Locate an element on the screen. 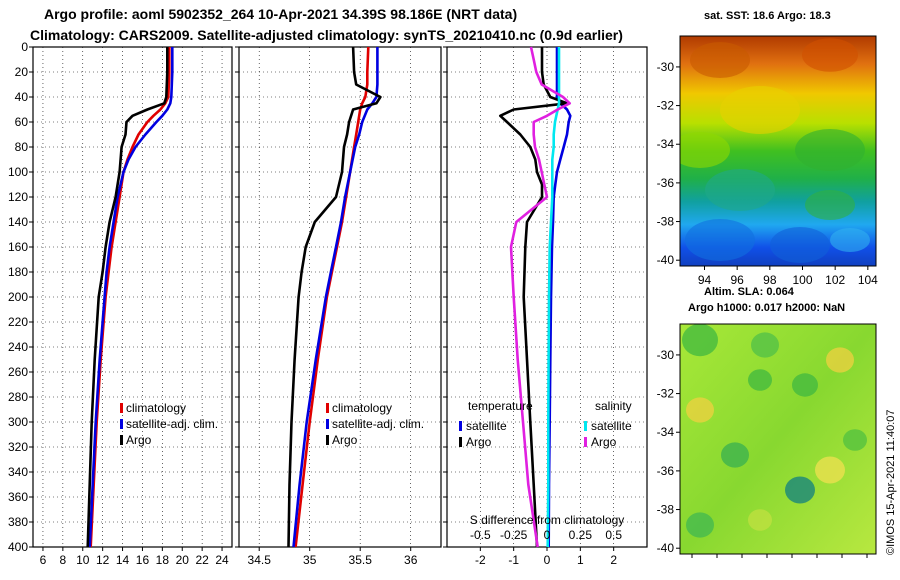 This screenshot has width=900, height=580. y-tick-label: 240 is located at coordinates (18, 347).